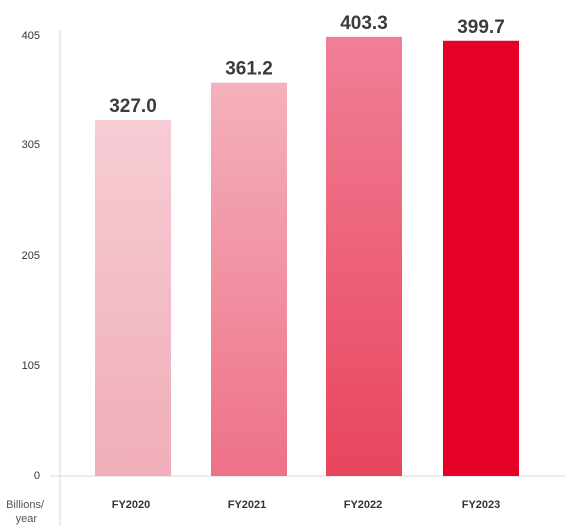 The image size is (565, 526). Describe the element at coordinates (364, 256) in the screenshot. I see `bar-fy2022` at that location.